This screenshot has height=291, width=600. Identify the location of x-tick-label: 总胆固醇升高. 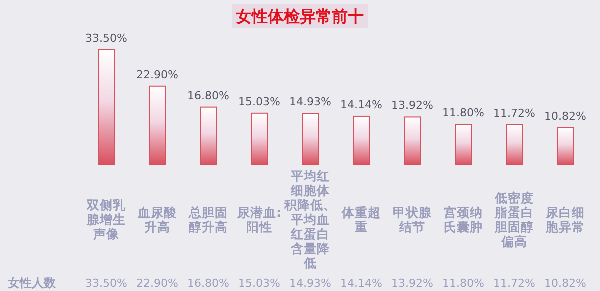
(208, 219).